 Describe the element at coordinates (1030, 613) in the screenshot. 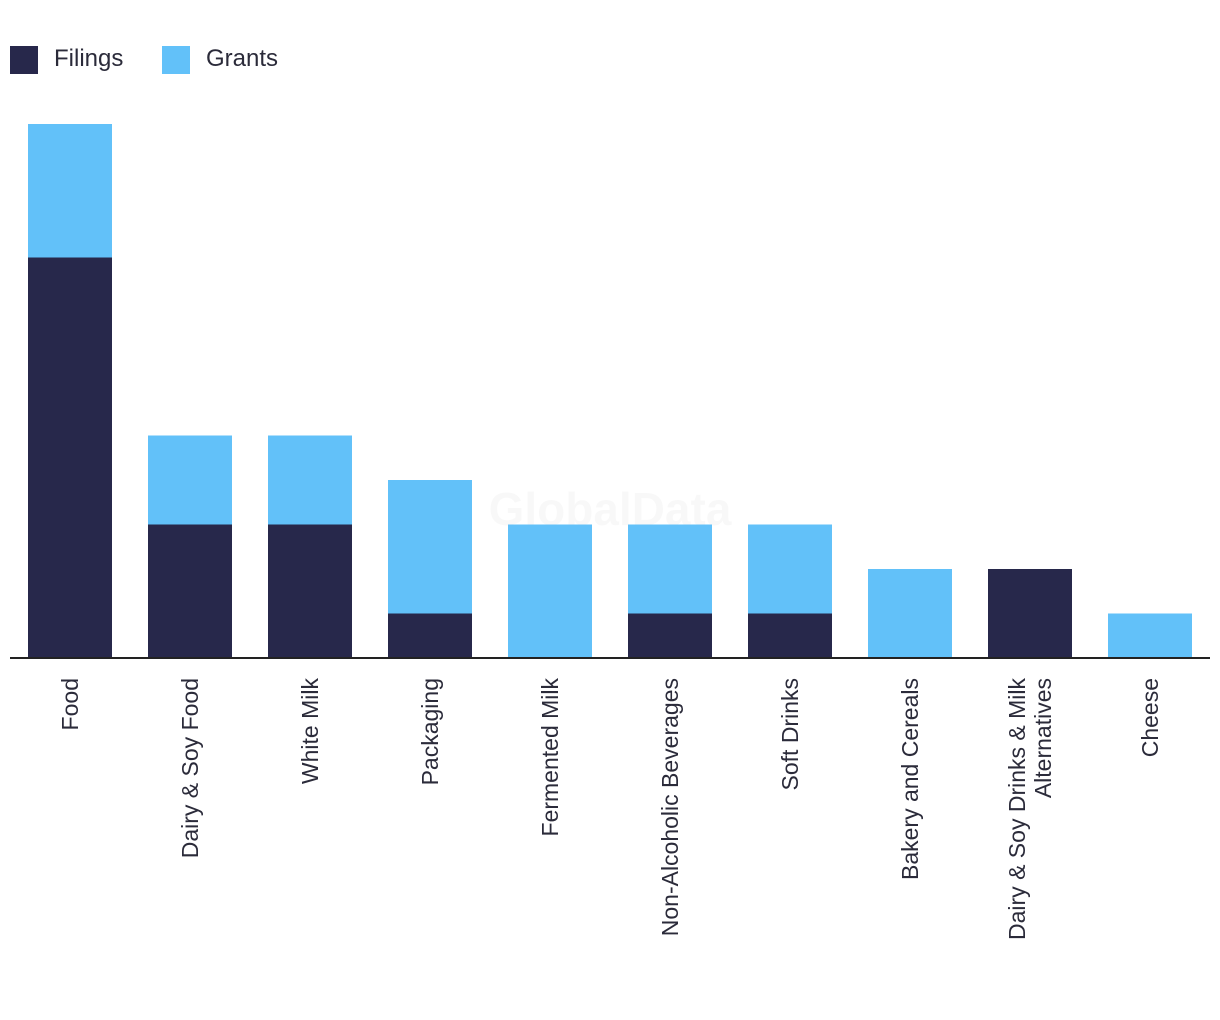

I see `bar-dairy-and-soy-drinks-and-milk-alternatives-filings` at that location.